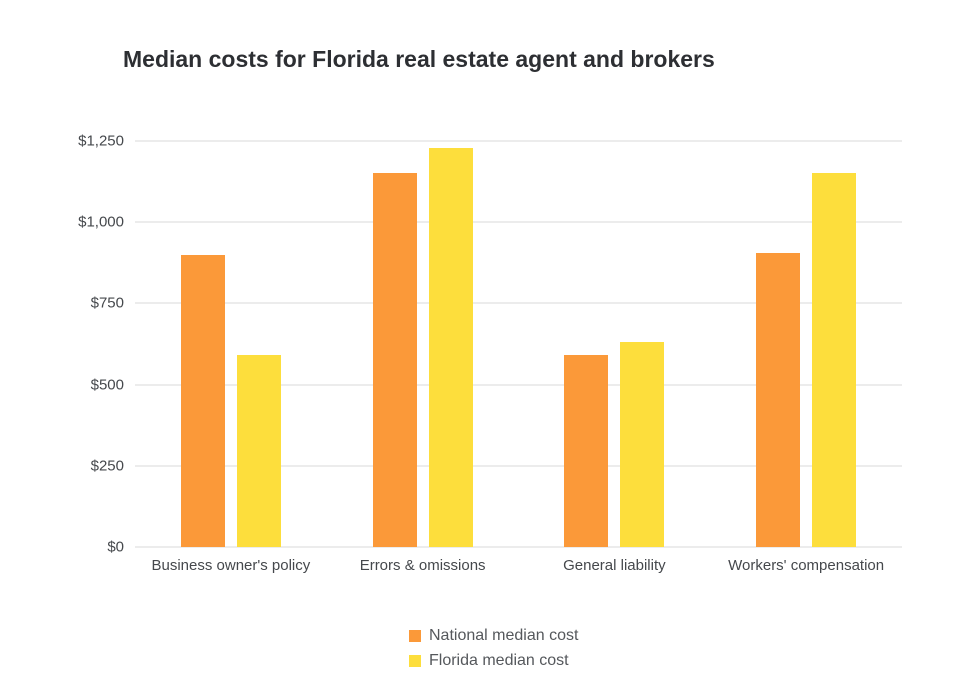  I want to click on bar-group-general-liability, so click(615, 344).